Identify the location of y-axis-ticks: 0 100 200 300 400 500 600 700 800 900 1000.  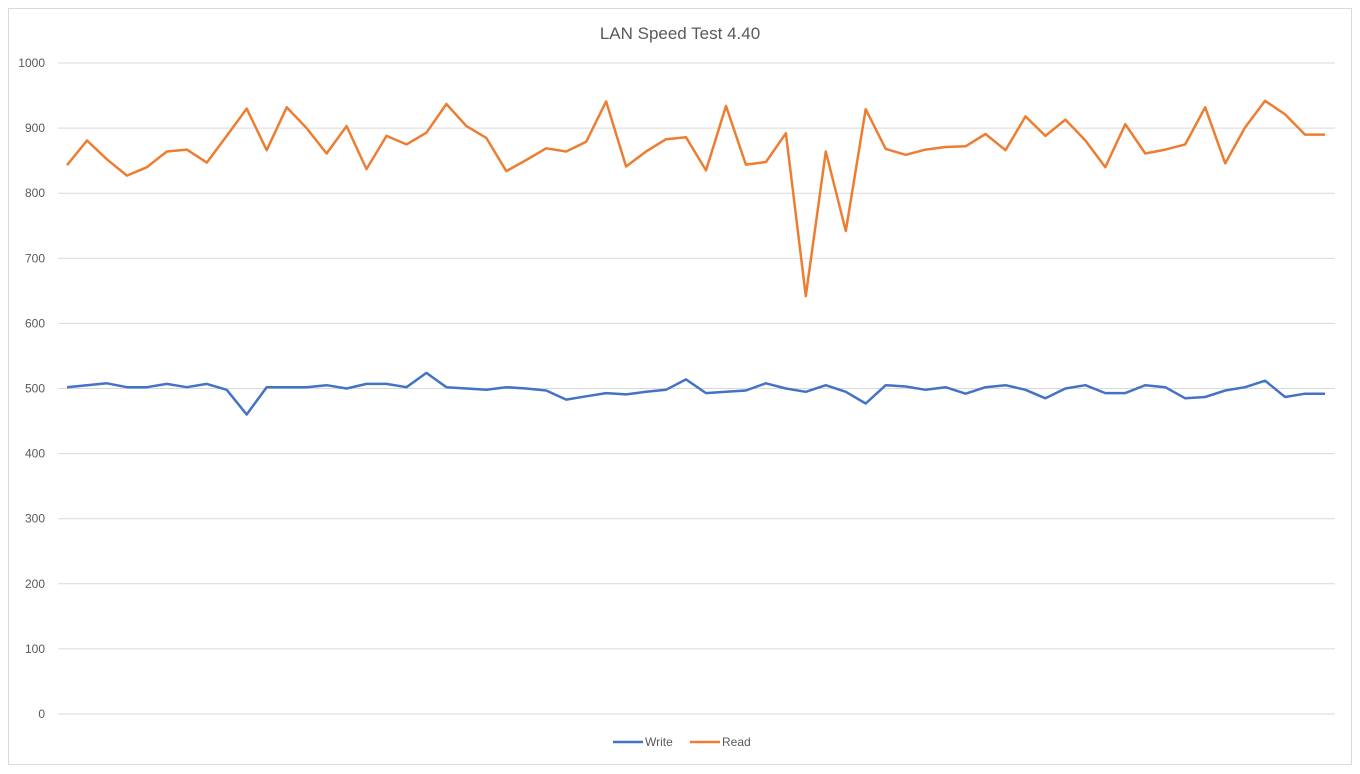
(31, 388).